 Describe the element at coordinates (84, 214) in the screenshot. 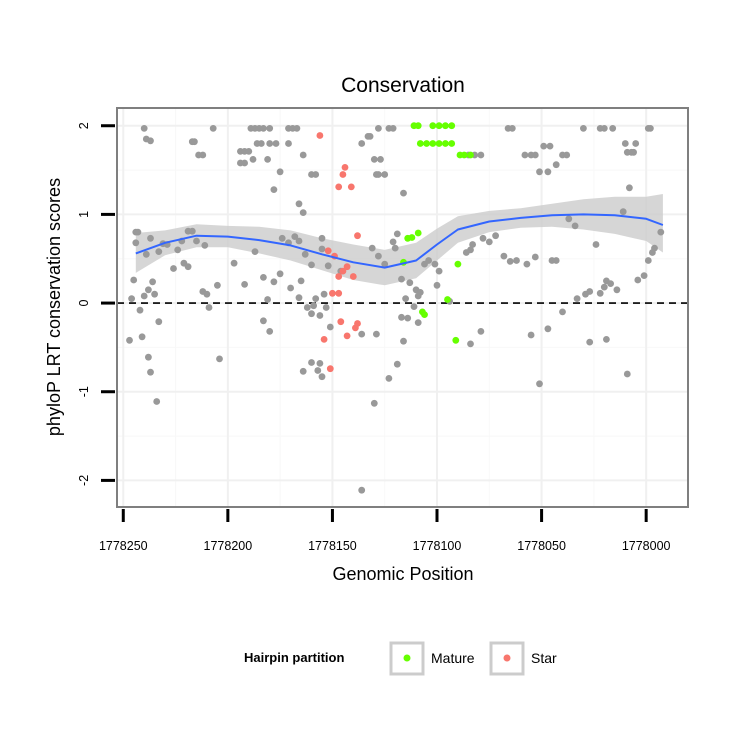

I see `y-tick-label: 1` at that location.